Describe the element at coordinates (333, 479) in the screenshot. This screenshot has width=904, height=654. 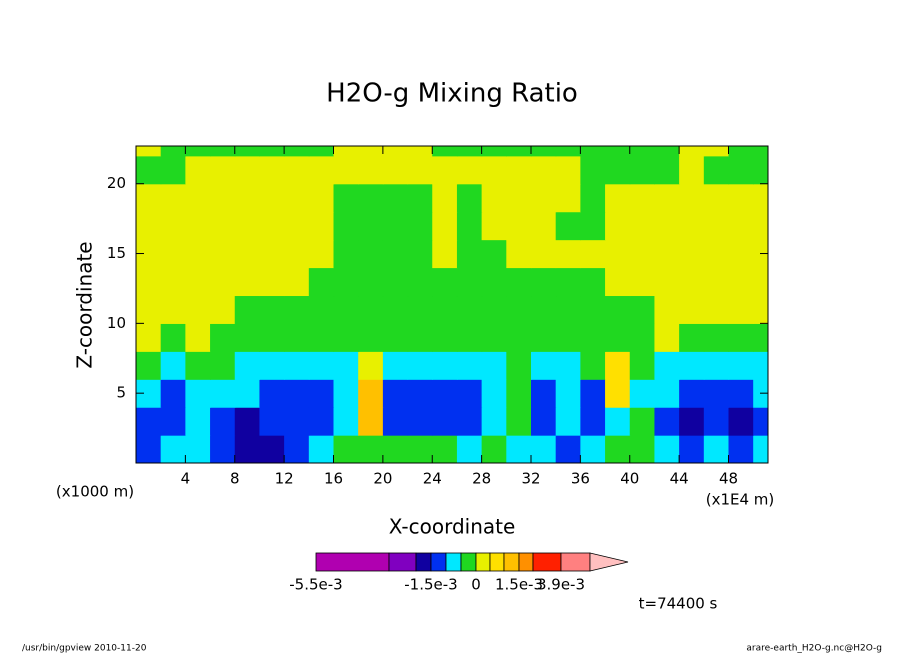
I see `x-tick-label: 16` at that location.